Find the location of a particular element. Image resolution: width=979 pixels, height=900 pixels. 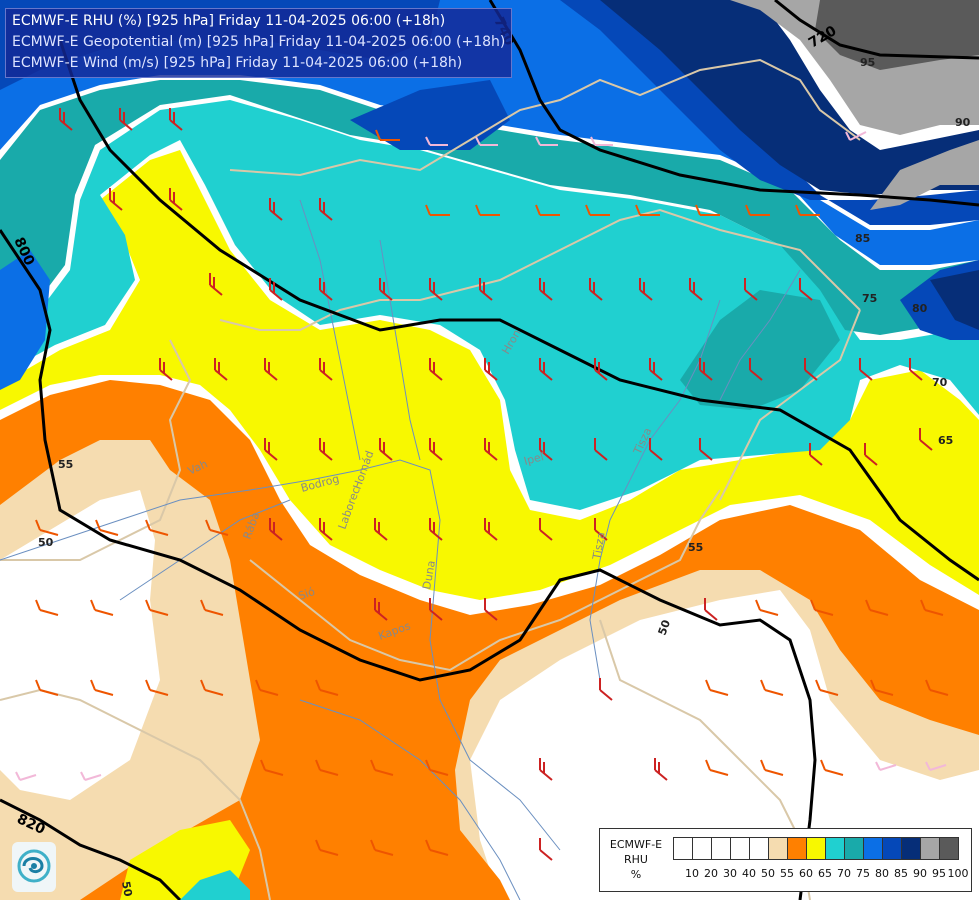

place-label: Duna is located at coordinates (429, 575).